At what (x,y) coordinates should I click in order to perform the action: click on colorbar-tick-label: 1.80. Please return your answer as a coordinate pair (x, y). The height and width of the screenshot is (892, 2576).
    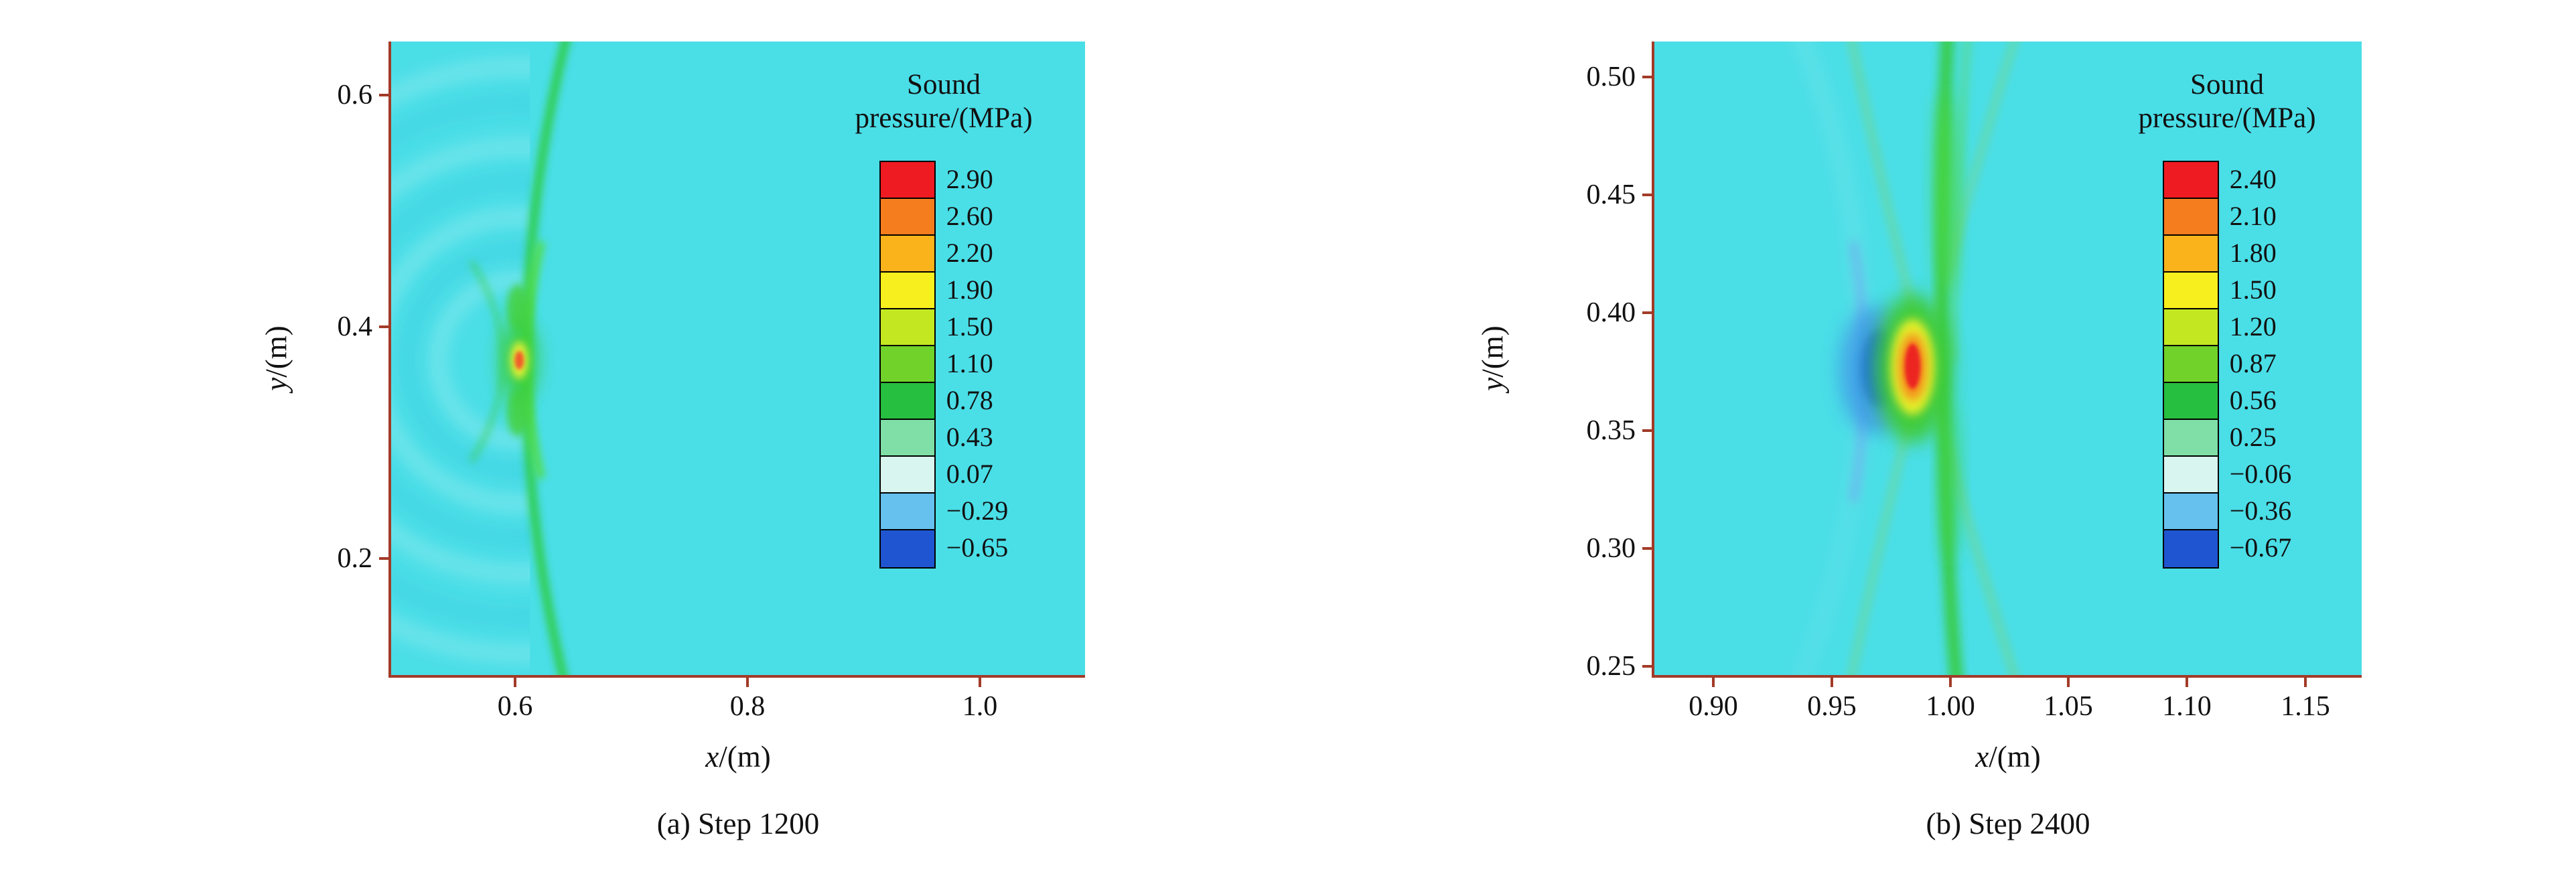
    Looking at the image, I should click on (2253, 253).